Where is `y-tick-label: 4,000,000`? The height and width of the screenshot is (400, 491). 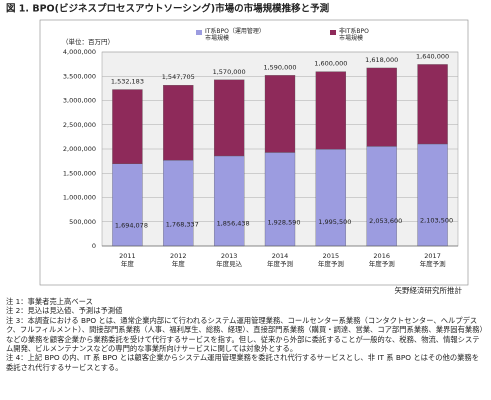 y-tick-label: 4,000,000 is located at coordinates (79, 52).